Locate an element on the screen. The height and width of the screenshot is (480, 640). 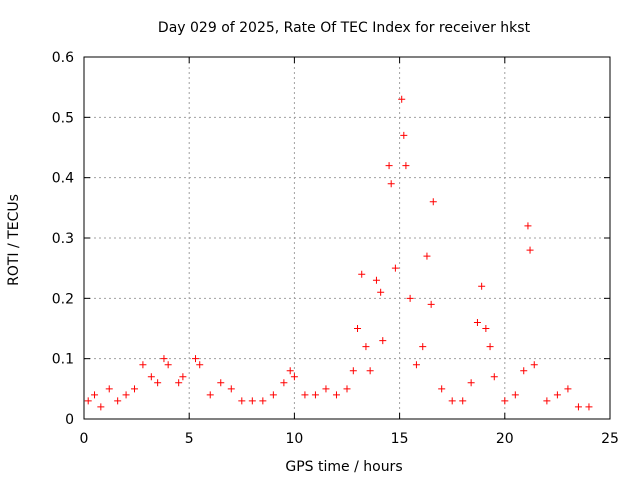
y-tick-label: 0.5 is located at coordinates (63, 118).